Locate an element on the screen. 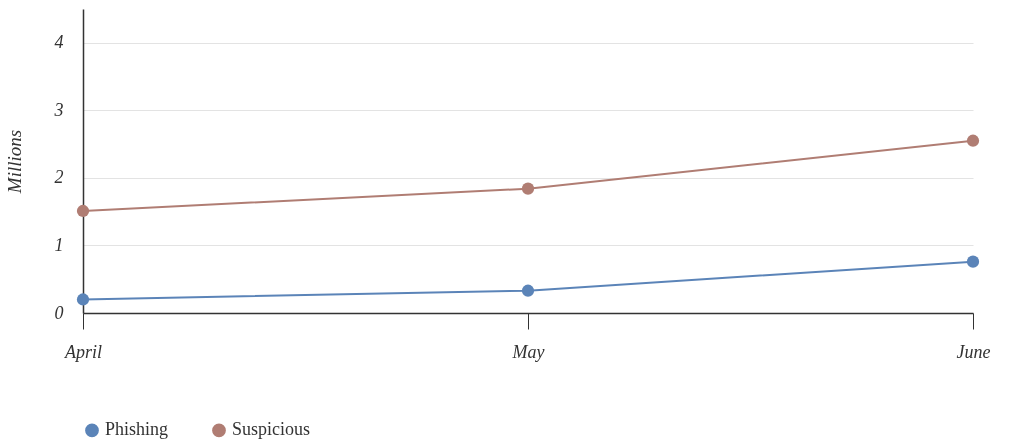 The image size is (1020, 445). y-tick-label: 2 is located at coordinates (59, 177).